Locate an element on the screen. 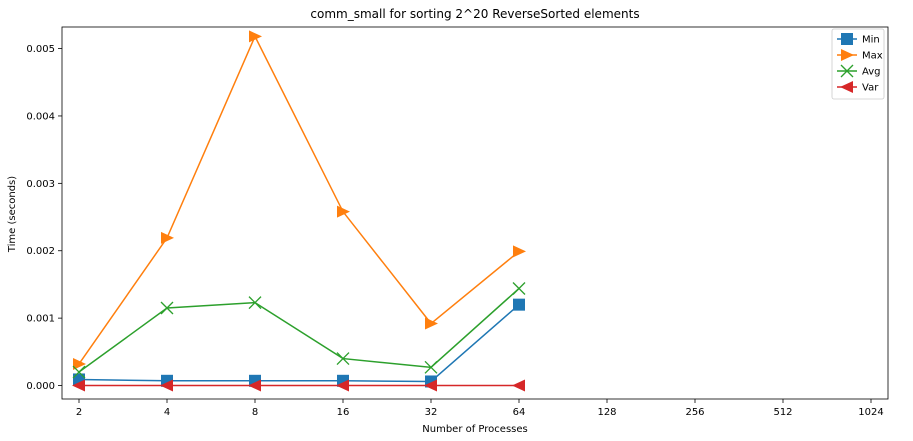 The height and width of the screenshot is (441, 913). series-line-avg is located at coordinates (299, 330).